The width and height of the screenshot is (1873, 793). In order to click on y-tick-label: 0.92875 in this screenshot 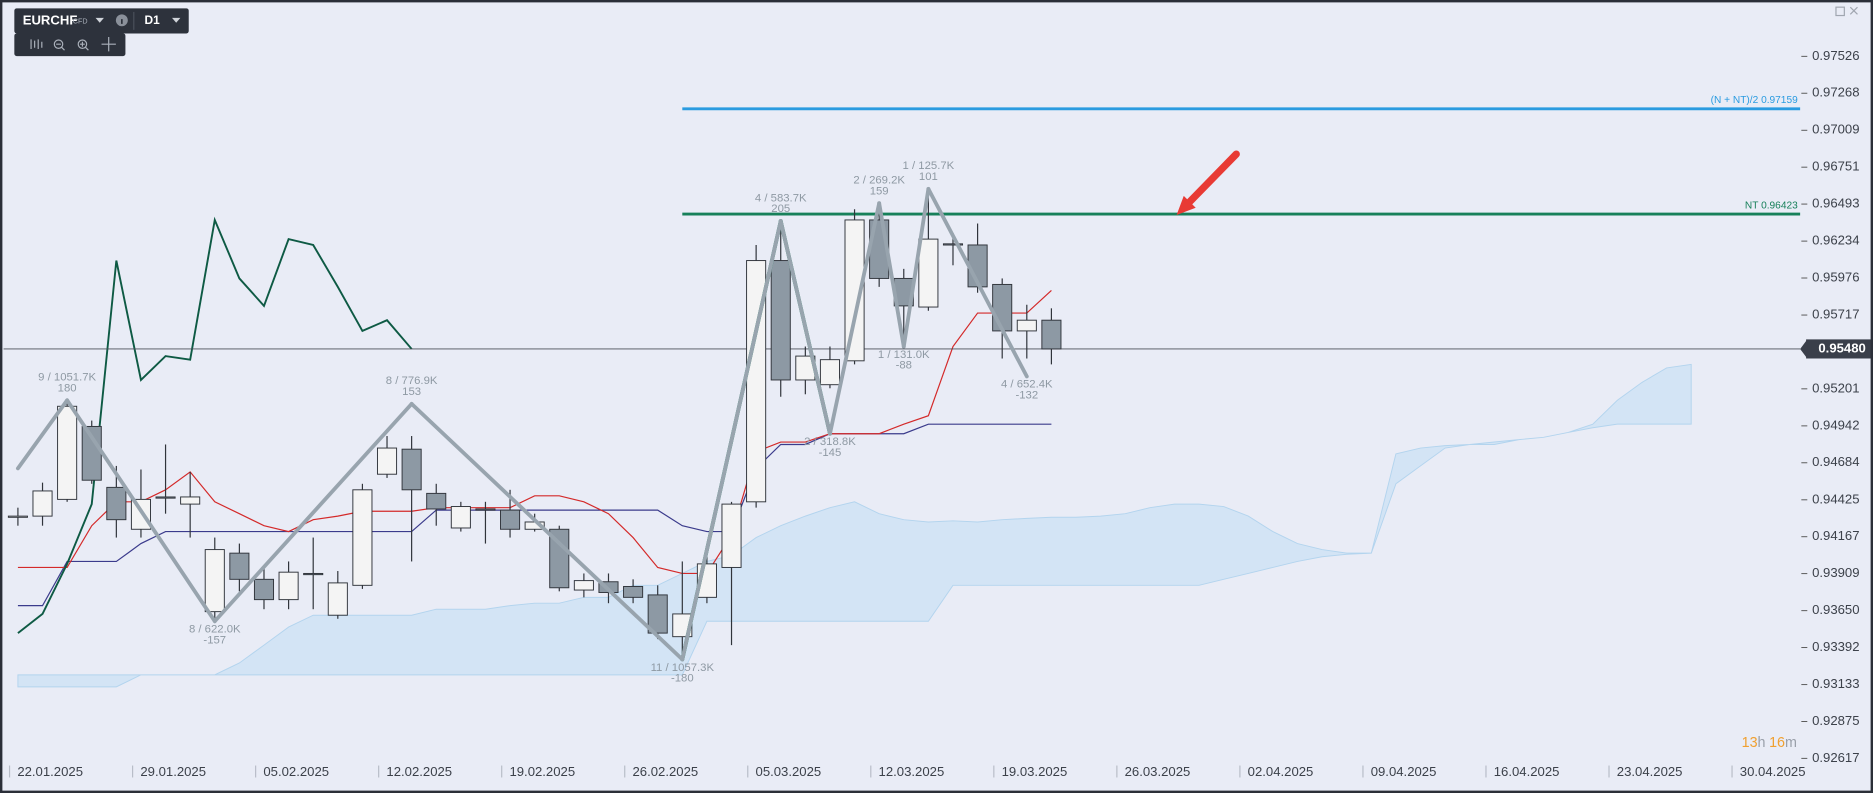, I will do `click(1835, 720)`.